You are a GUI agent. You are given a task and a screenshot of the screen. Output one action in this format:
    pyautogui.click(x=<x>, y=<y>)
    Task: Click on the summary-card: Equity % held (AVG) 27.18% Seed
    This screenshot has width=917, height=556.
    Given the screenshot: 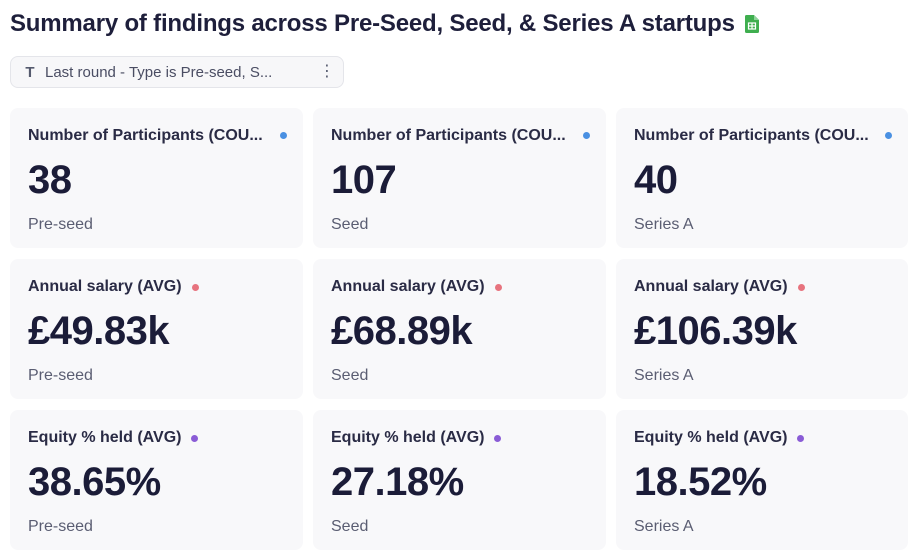 What is the action you would take?
    pyautogui.click(x=459, y=480)
    